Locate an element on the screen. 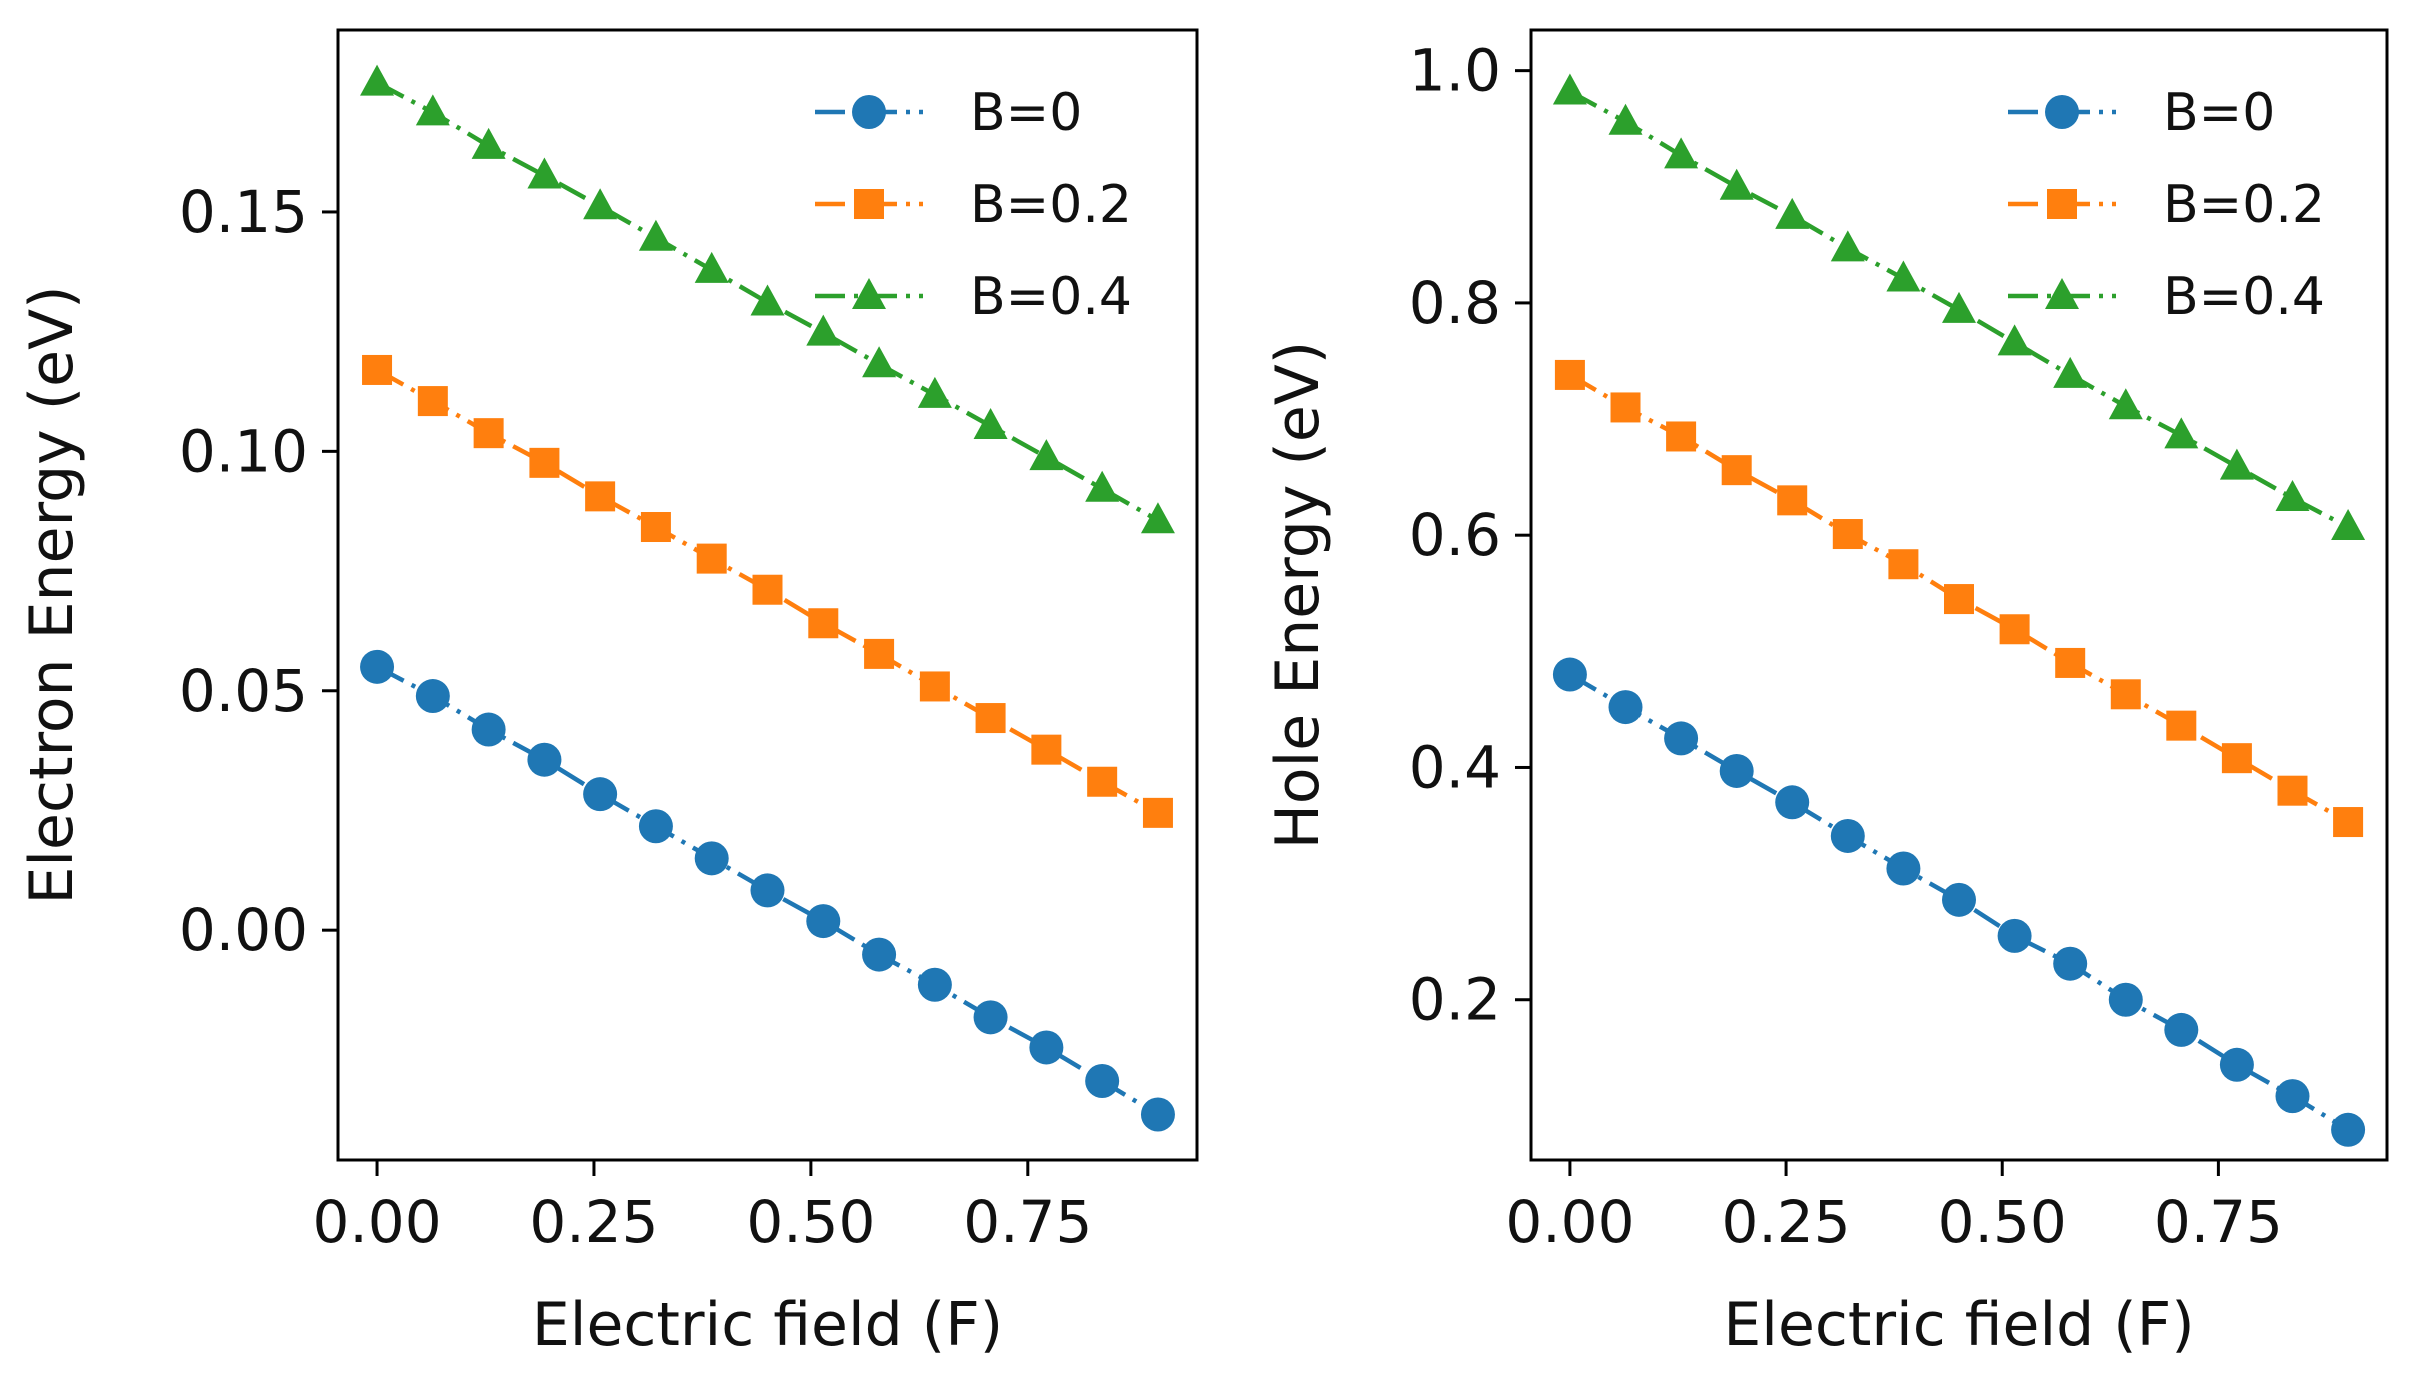  y-axis-label: Hole Energy (eV) is located at coordinates (1298, 595).